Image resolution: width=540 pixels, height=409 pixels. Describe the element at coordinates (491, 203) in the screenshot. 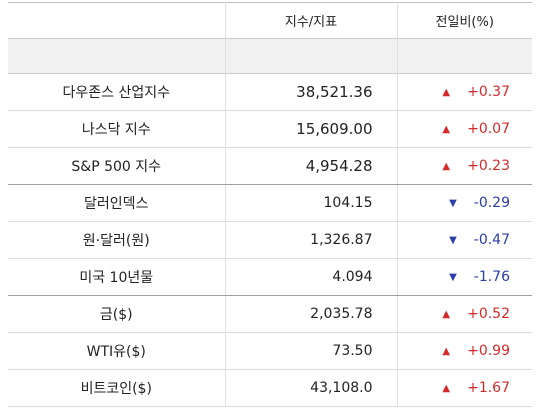

I see `row-change: -0.29` at that location.